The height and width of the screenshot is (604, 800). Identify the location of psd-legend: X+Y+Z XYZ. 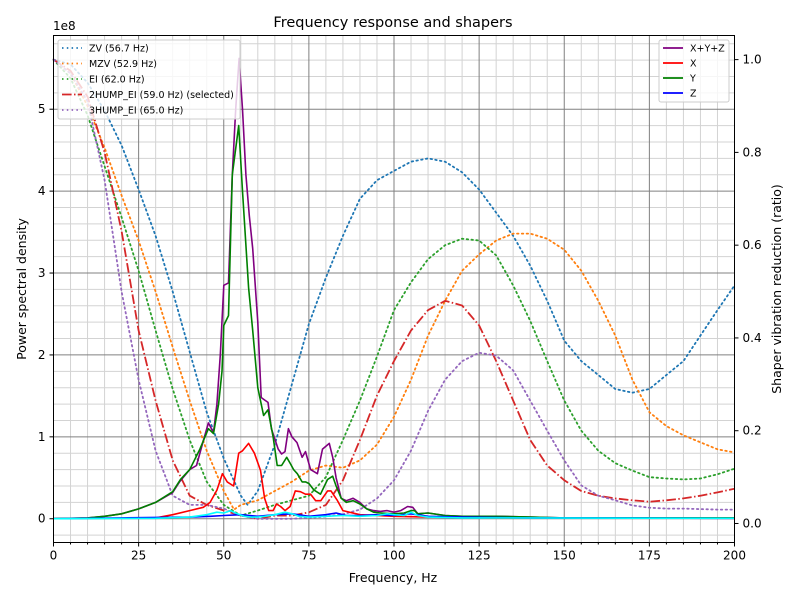
(694, 71).